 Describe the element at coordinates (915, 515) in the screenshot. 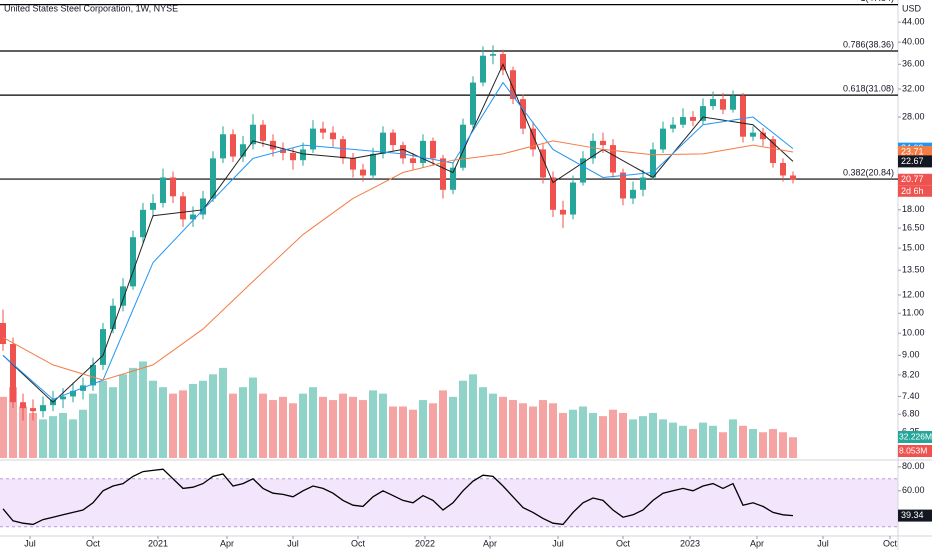

I see `rsi-tag` at that location.